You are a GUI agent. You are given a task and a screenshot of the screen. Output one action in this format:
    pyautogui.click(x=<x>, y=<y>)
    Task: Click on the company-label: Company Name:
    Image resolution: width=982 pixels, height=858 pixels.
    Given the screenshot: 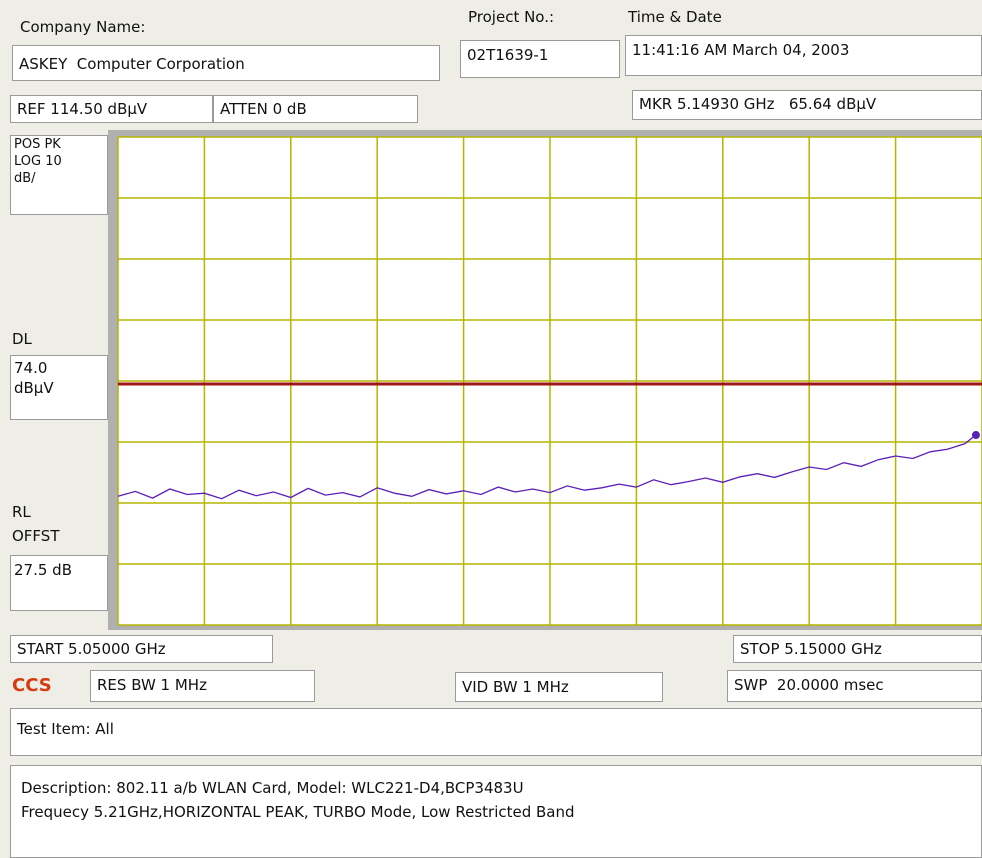 What is the action you would take?
    pyautogui.click(x=83, y=27)
    